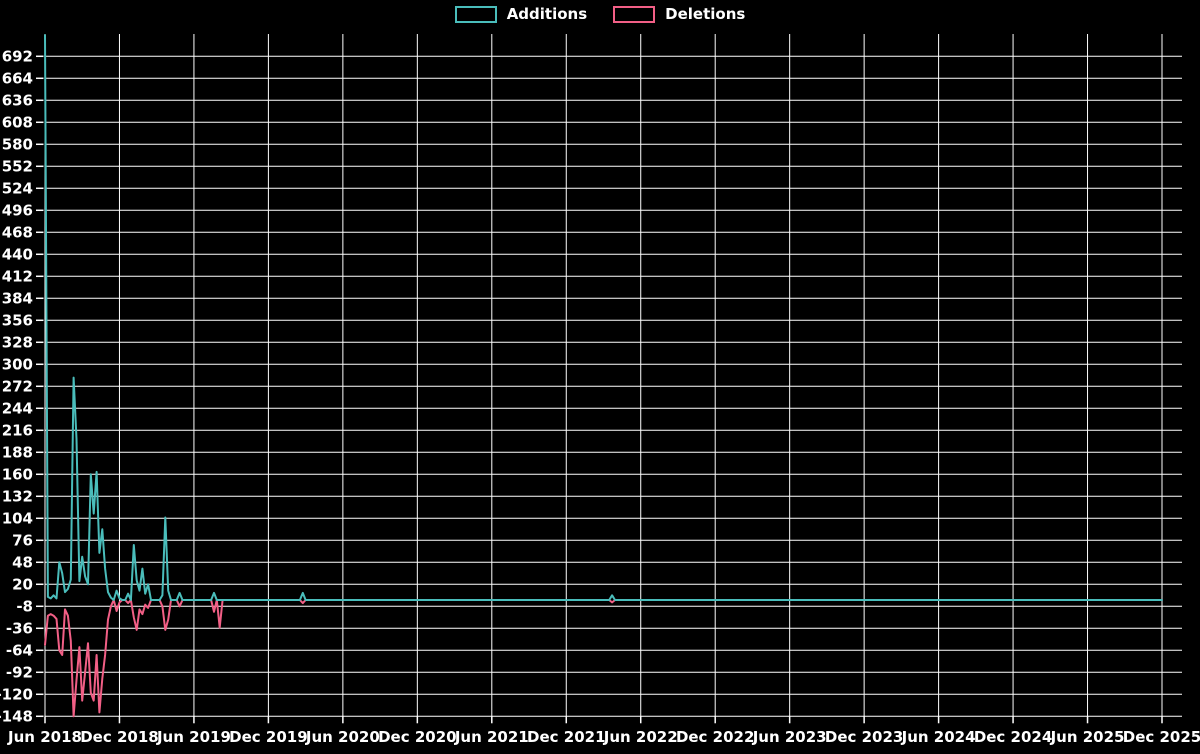  I want to click on y-tick-label: 692, so click(17, 56).